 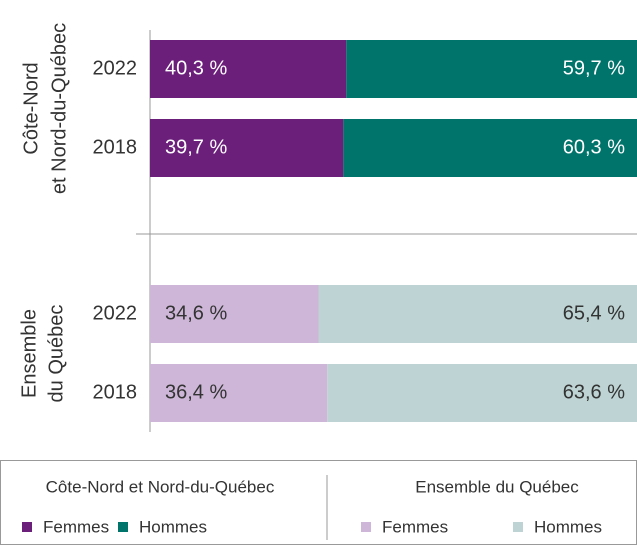 What do you see at coordinates (594, 392) in the screenshot?
I see `value-label: 63,6 %` at bounding box center [594, 392].